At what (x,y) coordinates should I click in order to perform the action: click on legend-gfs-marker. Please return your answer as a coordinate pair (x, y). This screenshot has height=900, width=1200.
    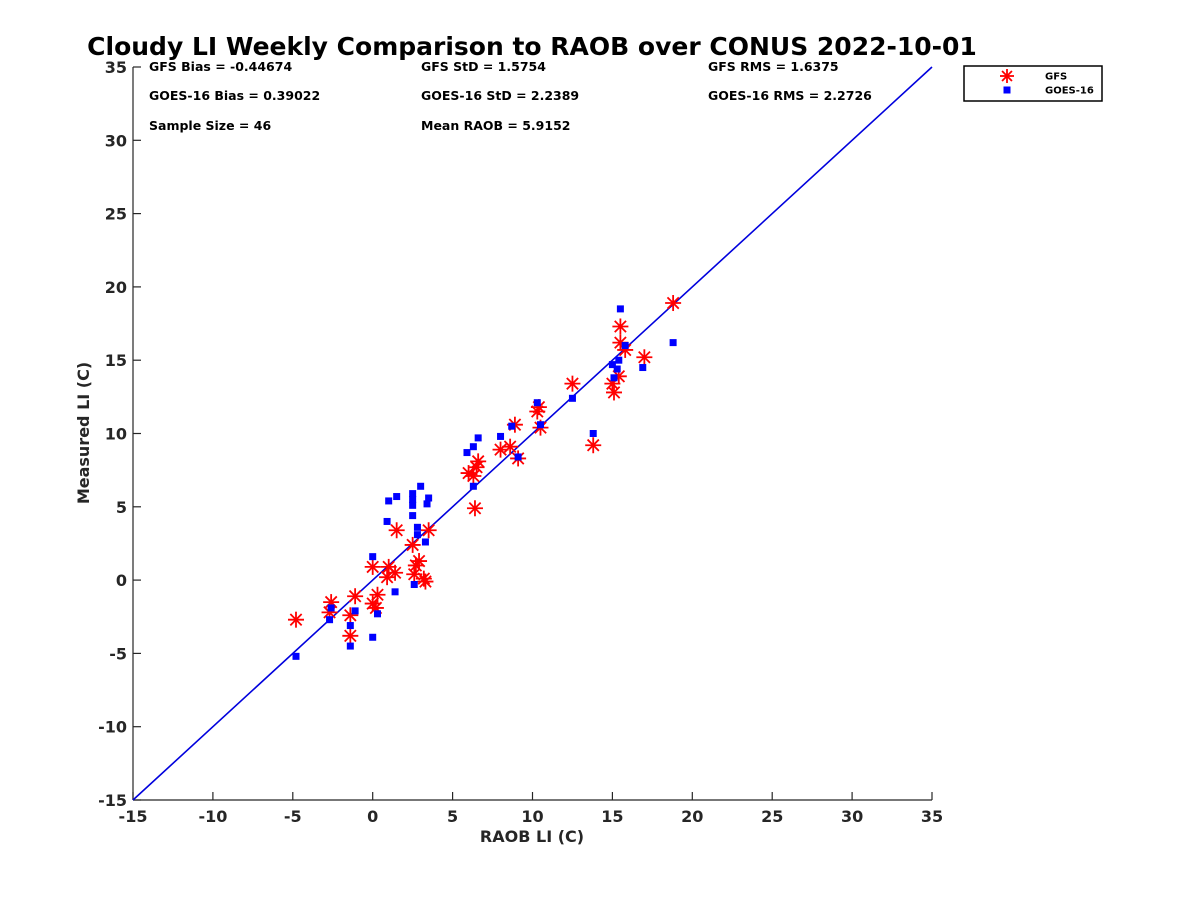
    Looking at the image, I should click on (1007, 76).